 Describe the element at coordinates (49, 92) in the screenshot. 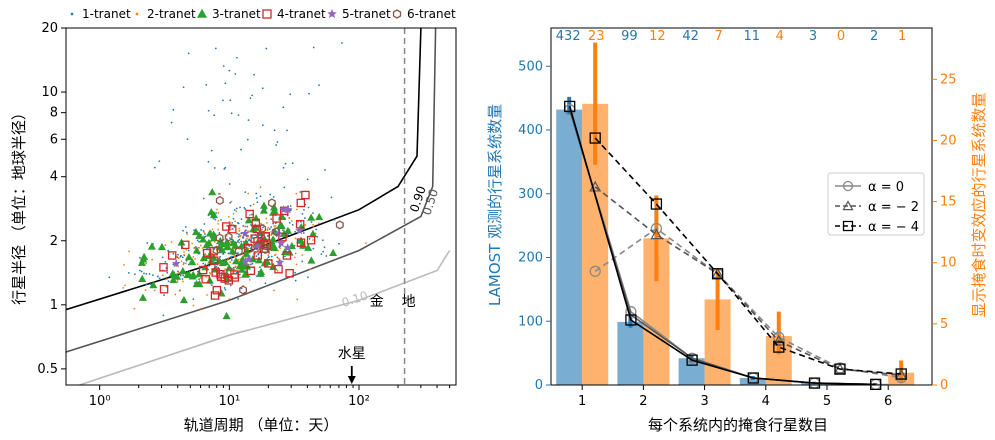

I see `y-tick-label: 10` at that location.